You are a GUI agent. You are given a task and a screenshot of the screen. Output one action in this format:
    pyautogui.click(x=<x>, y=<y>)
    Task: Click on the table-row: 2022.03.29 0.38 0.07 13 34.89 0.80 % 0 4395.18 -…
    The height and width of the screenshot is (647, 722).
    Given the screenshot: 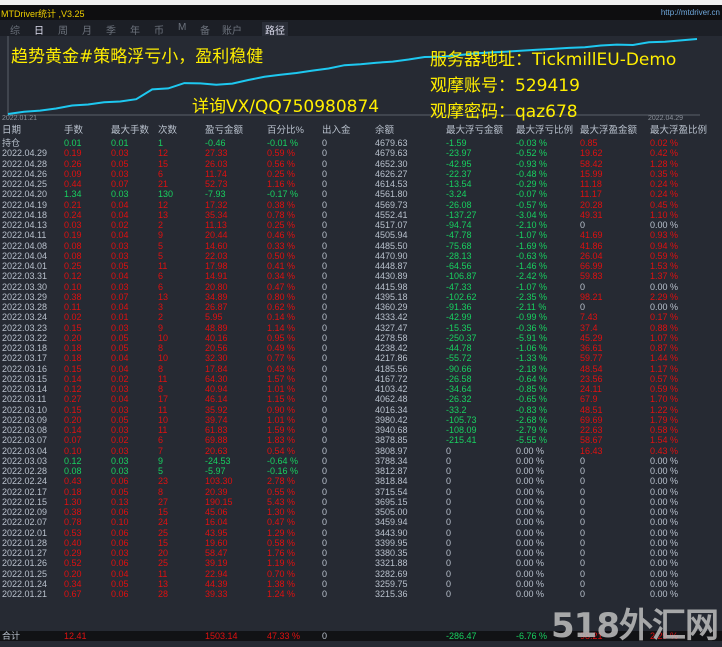 What is the action you would take?
    pyautogui.click(x=361, y=297)
    